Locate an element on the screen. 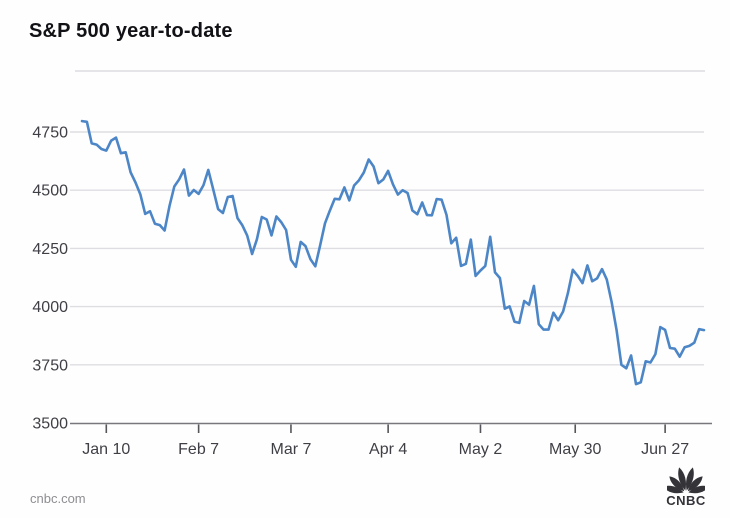  cnbc-logo: CNBC is located at coordinates (686, 487).